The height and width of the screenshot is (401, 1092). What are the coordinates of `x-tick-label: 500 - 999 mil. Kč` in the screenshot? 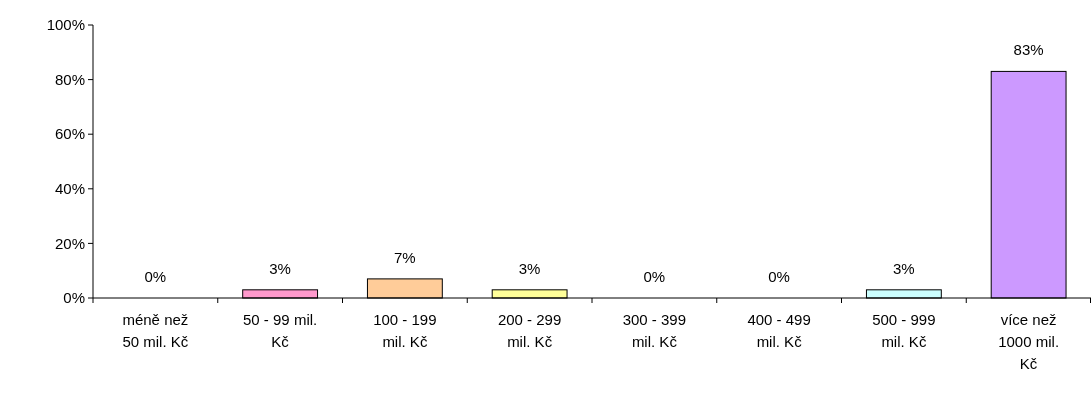 It's located at (904, 330).